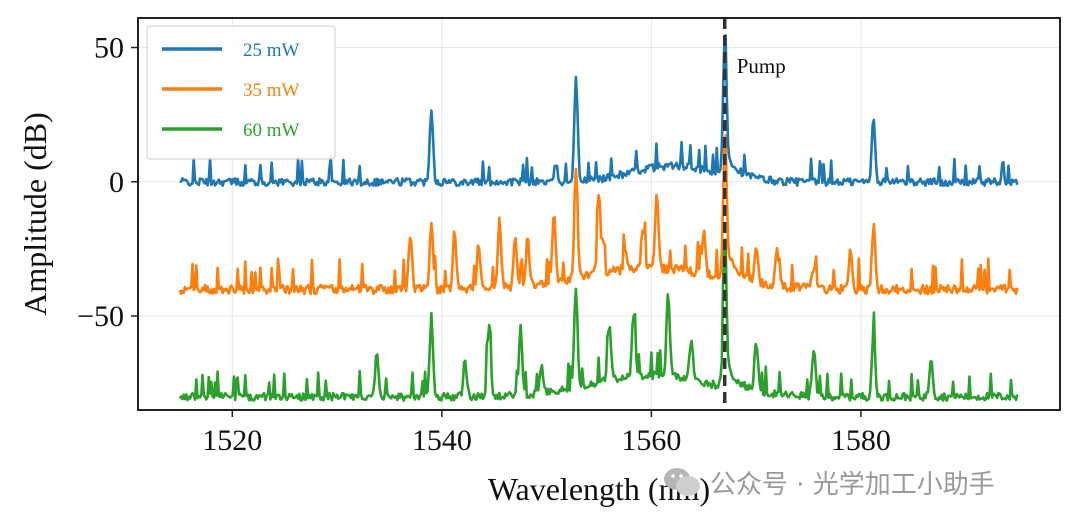 The image size is (1080, 526). What do you see at coordinates (100, 316) in the screenshot?
I see `y-tick-label: −50` at bounding box center [100, 316].